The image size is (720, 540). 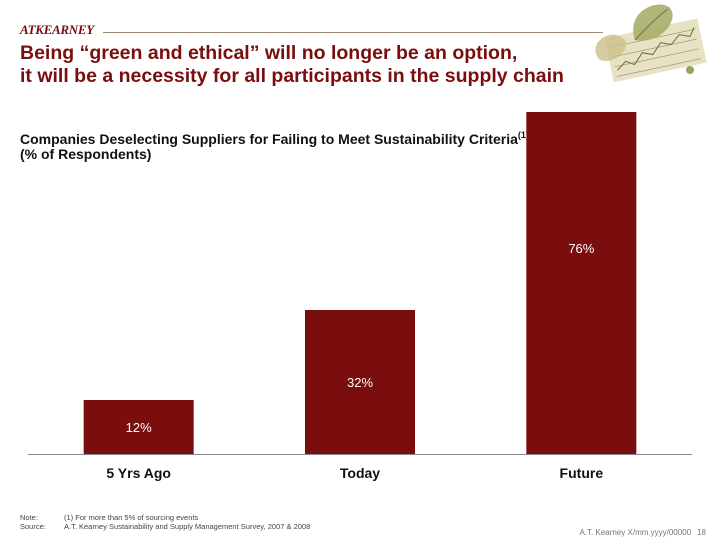 I want to click on category-label: Future, so click(x=582, y=473).